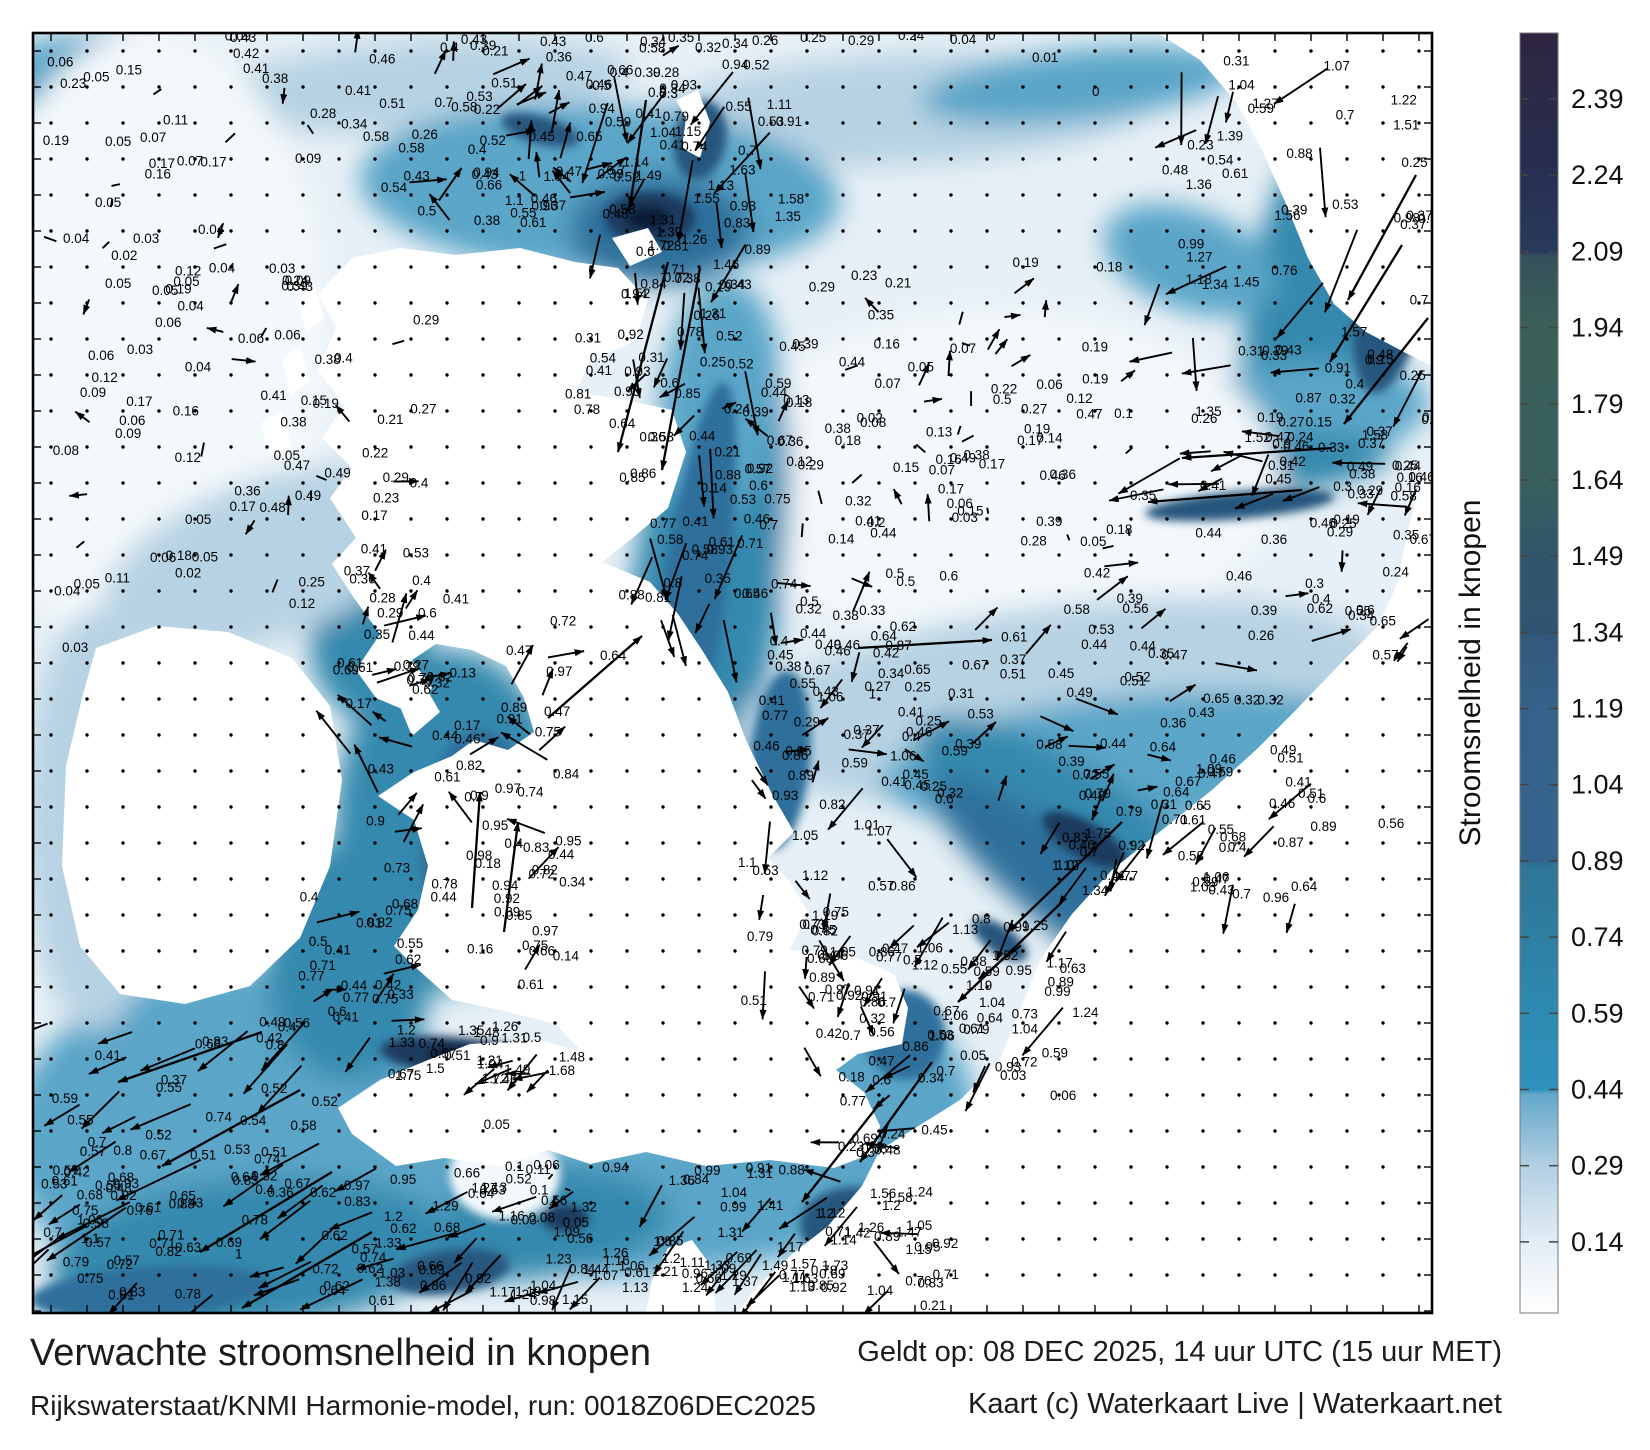  Describe the element at coordinates (388, 1242) in the screenshot. I see `value-label: 1.33` at that location.